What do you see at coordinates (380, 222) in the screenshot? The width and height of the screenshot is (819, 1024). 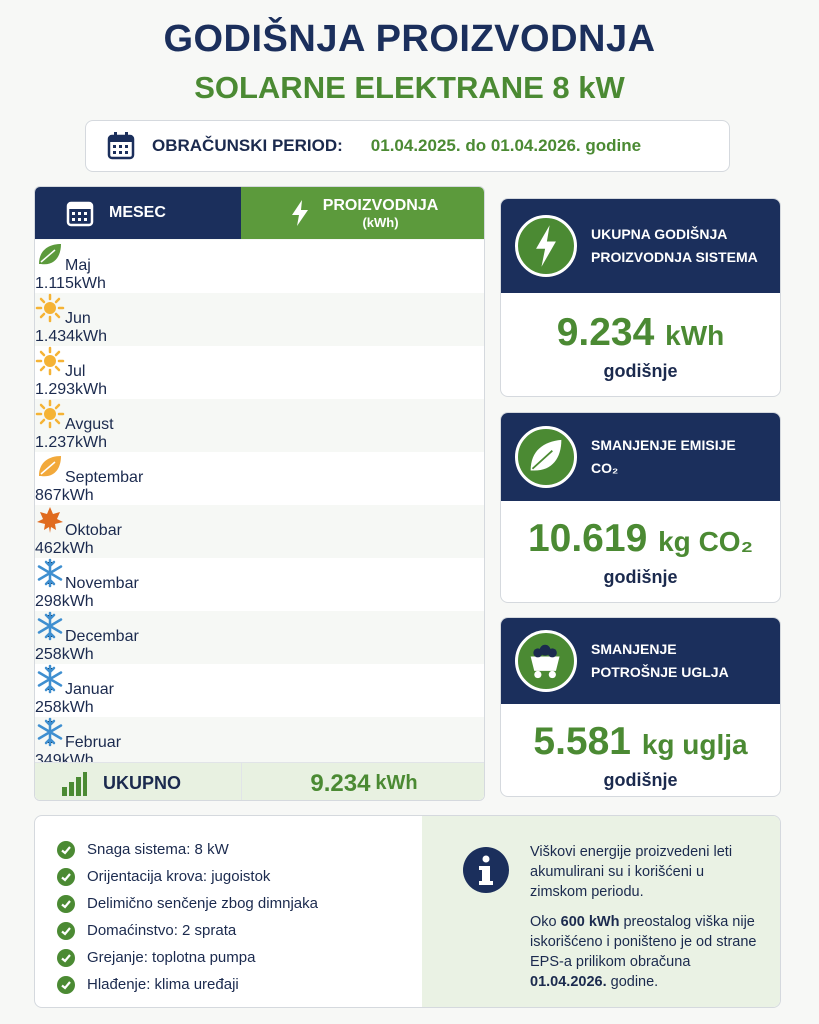 I see `header-unit: (kWh)` at bounding box center [380, 222].